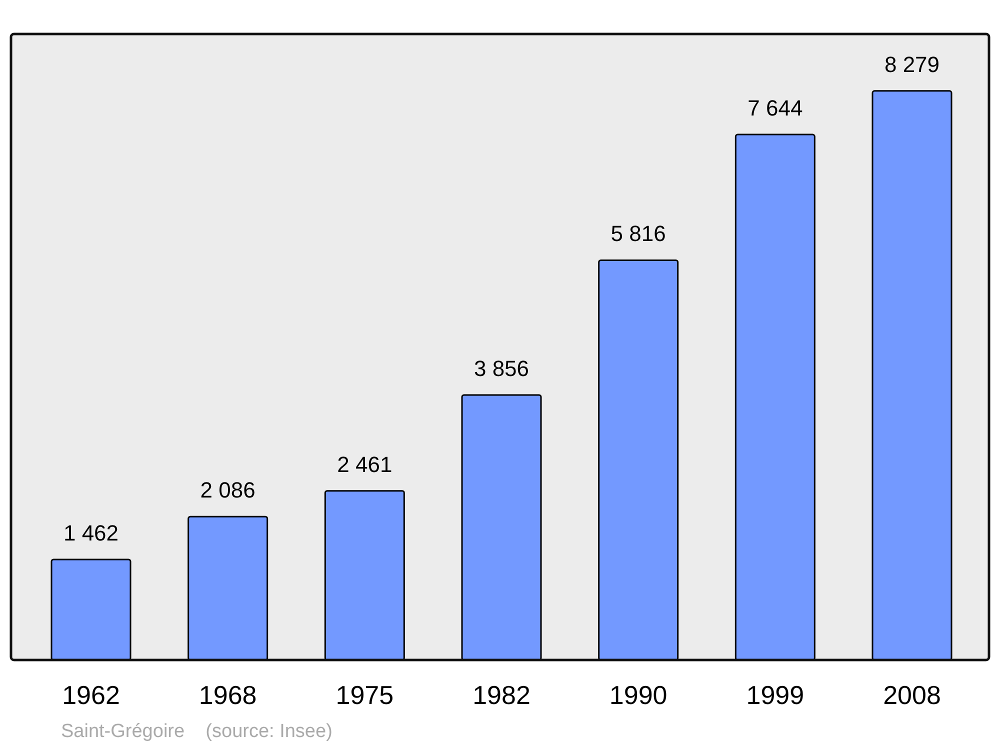 The height and width of the screenshot is (747, 1000). I want to click on x-tick-label: 1990, so click(638, 695).